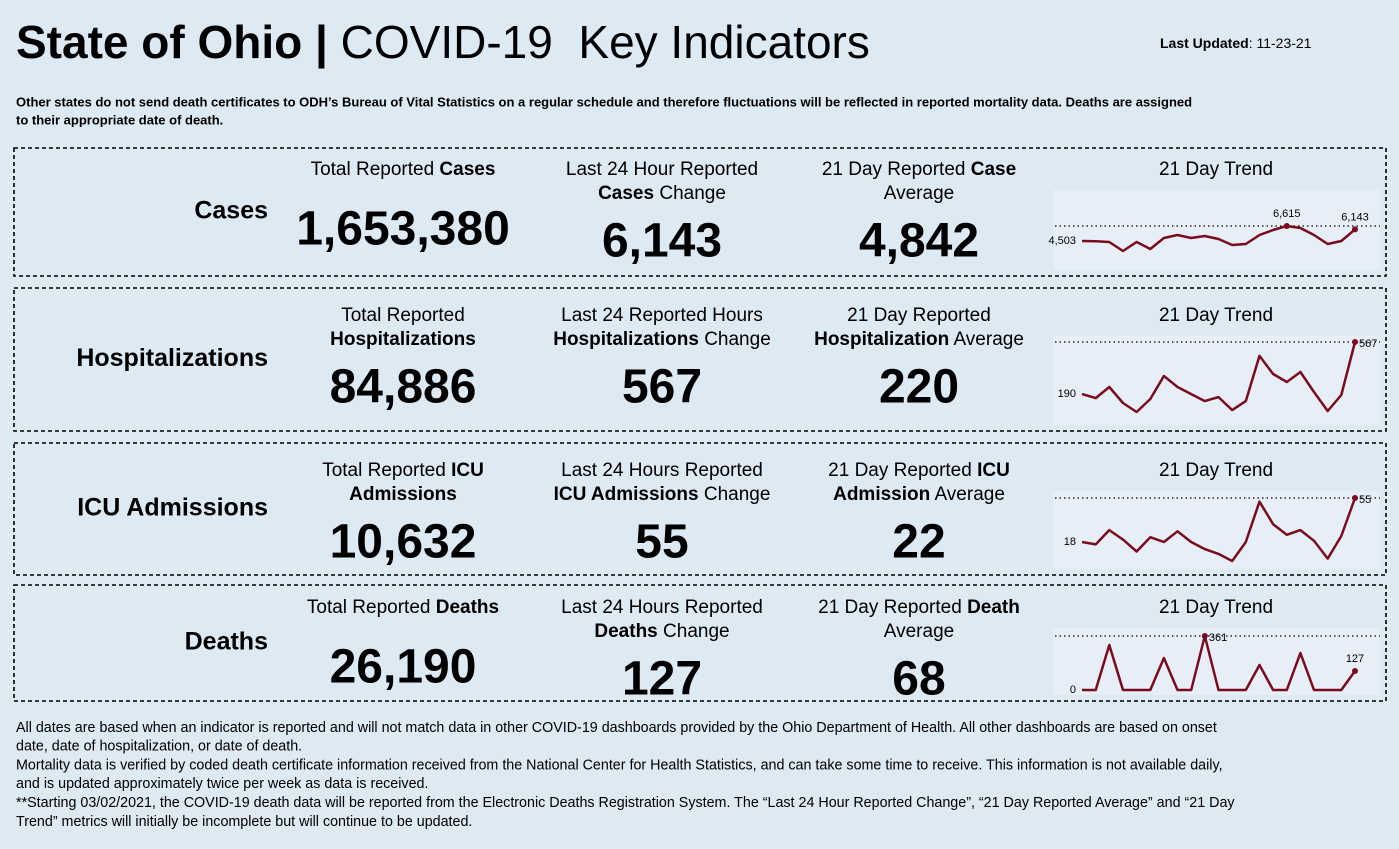 This screenshot has width=1399, height=849. I want to click on metric-value: 4,842, so click(919, 241).